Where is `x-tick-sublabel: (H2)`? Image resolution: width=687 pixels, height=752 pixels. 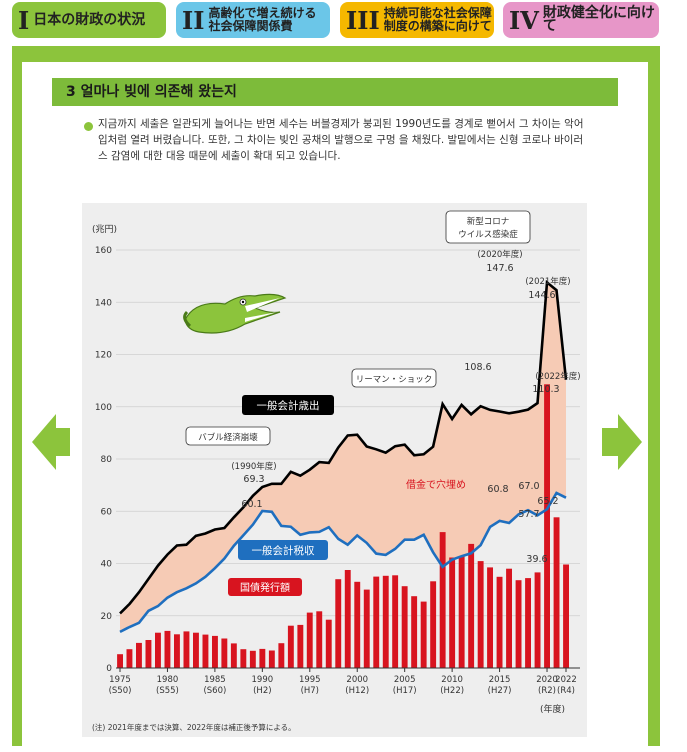 x-tick-sublabel: (H2) is located at coordinates (262, 691).